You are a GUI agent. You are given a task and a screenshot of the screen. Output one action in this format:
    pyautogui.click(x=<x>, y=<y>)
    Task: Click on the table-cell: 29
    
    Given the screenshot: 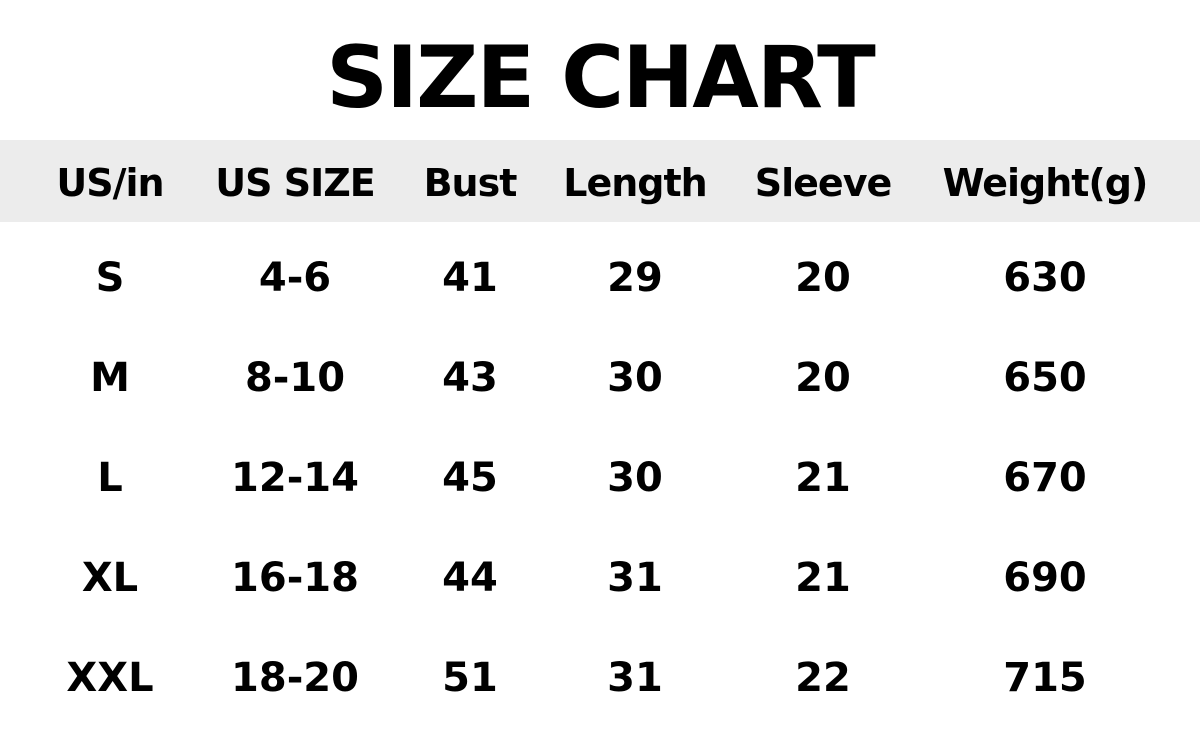 What is the action you would take?
    pyautogui.click(x=635, y=278)
    